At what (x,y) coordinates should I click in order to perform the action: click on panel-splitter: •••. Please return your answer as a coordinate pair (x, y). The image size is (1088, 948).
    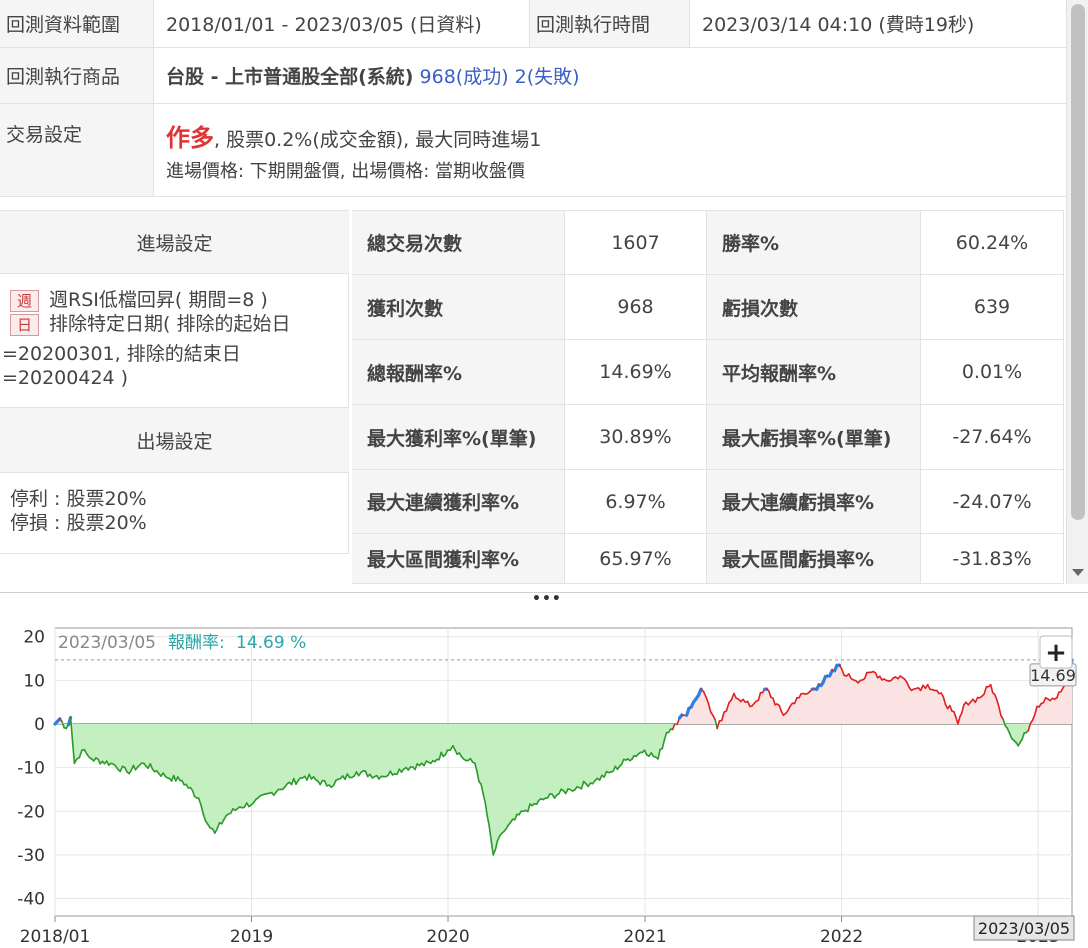
    Looking at the image, I should click on (544, 599).